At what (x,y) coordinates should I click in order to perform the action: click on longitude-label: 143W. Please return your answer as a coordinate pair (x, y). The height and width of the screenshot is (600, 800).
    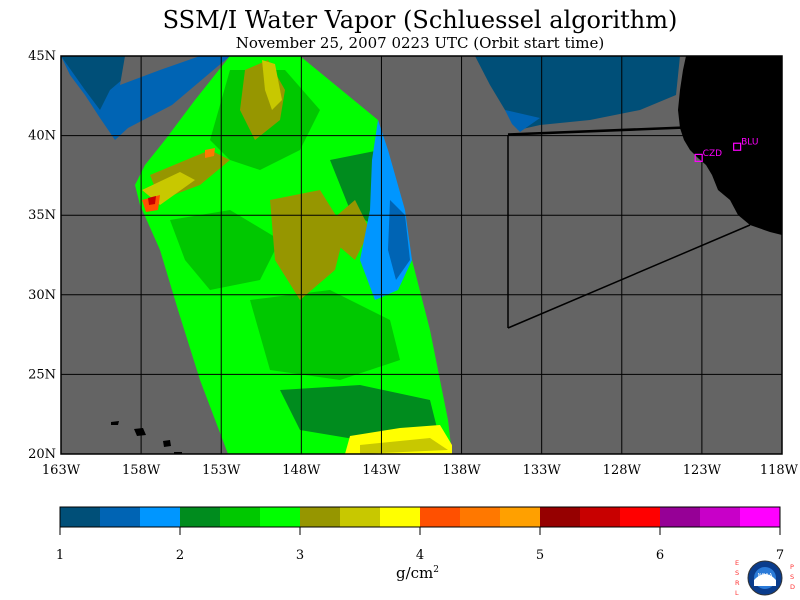
    Looking at the image, I should click on (381, 470).